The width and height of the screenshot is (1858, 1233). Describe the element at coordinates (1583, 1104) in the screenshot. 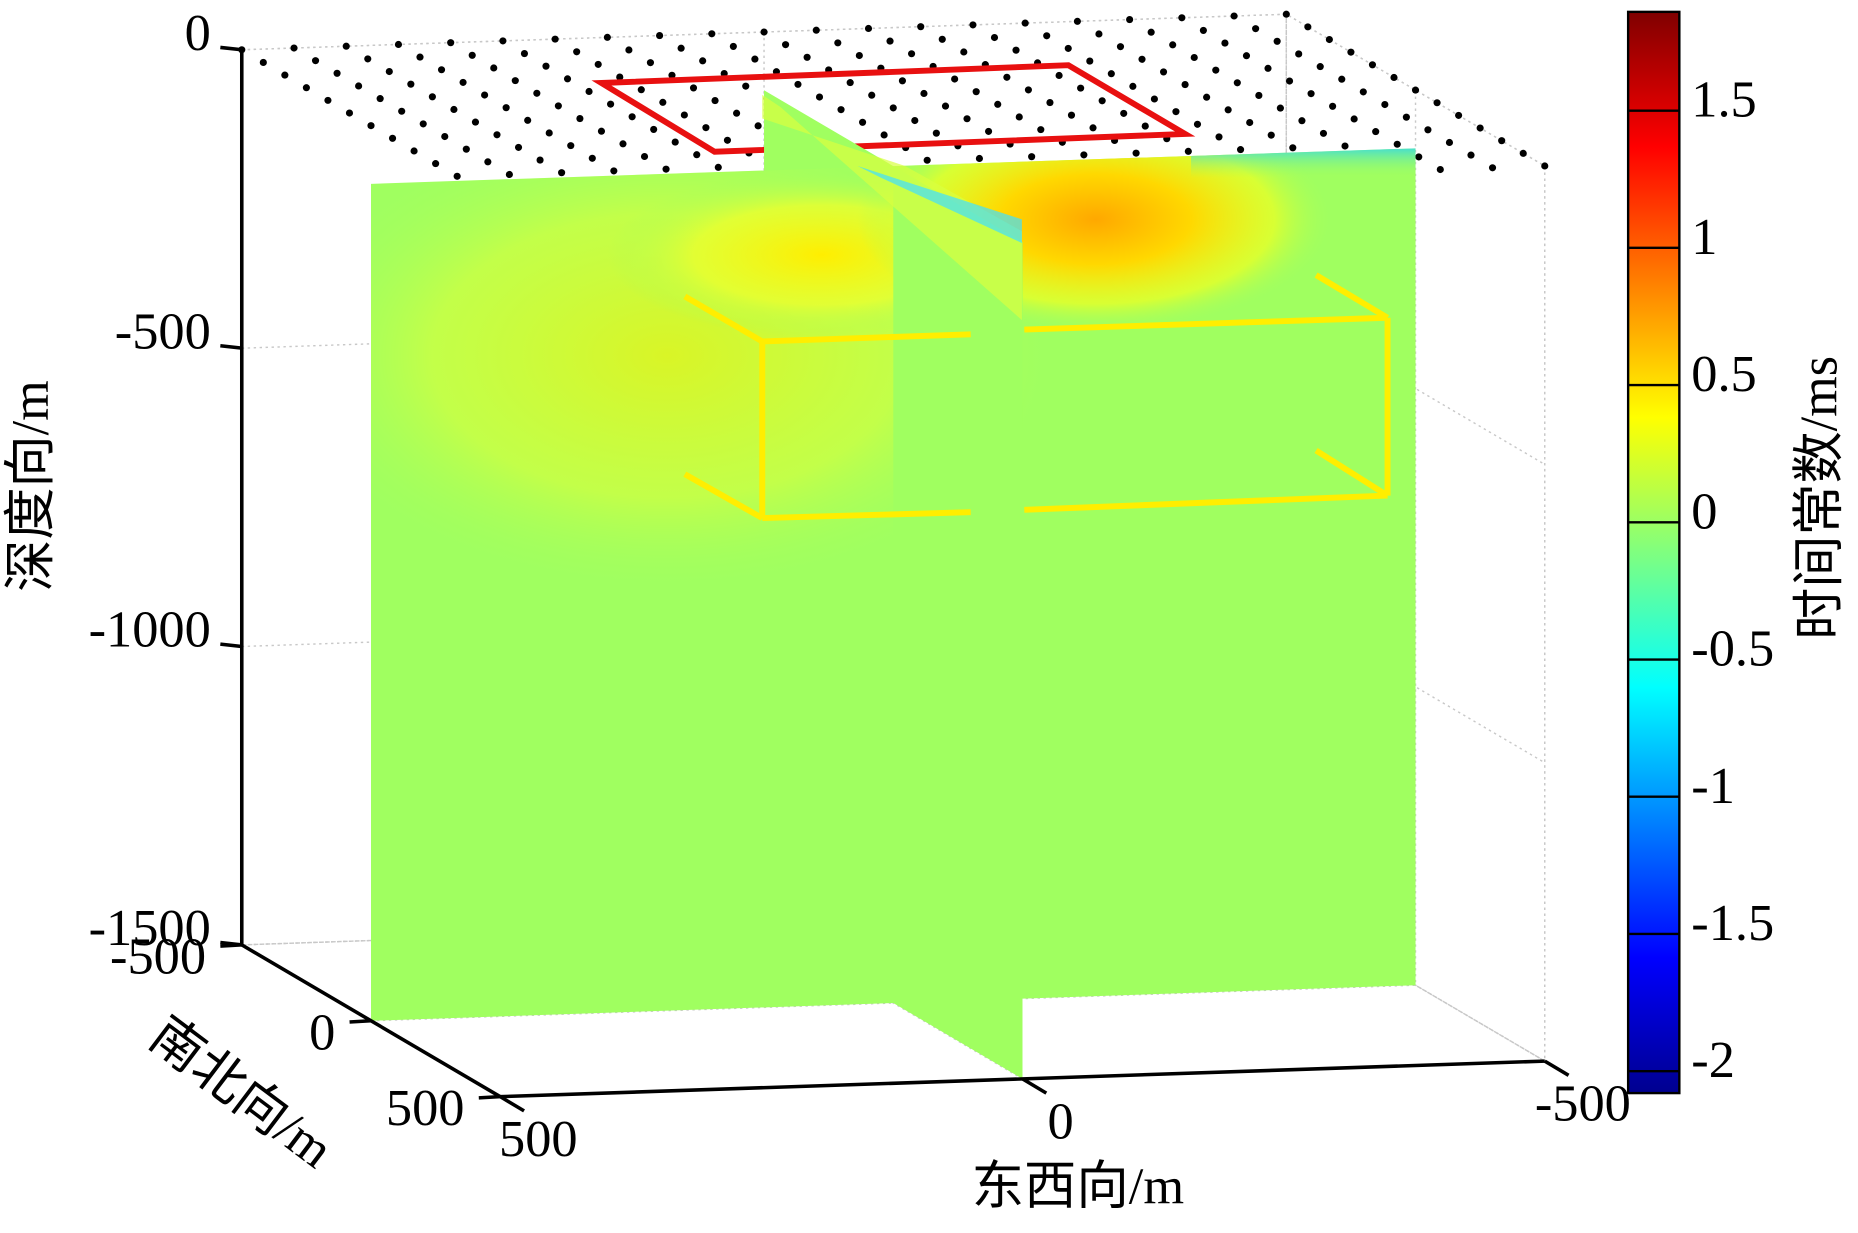

I see `x-tick-label: -500` at that location.